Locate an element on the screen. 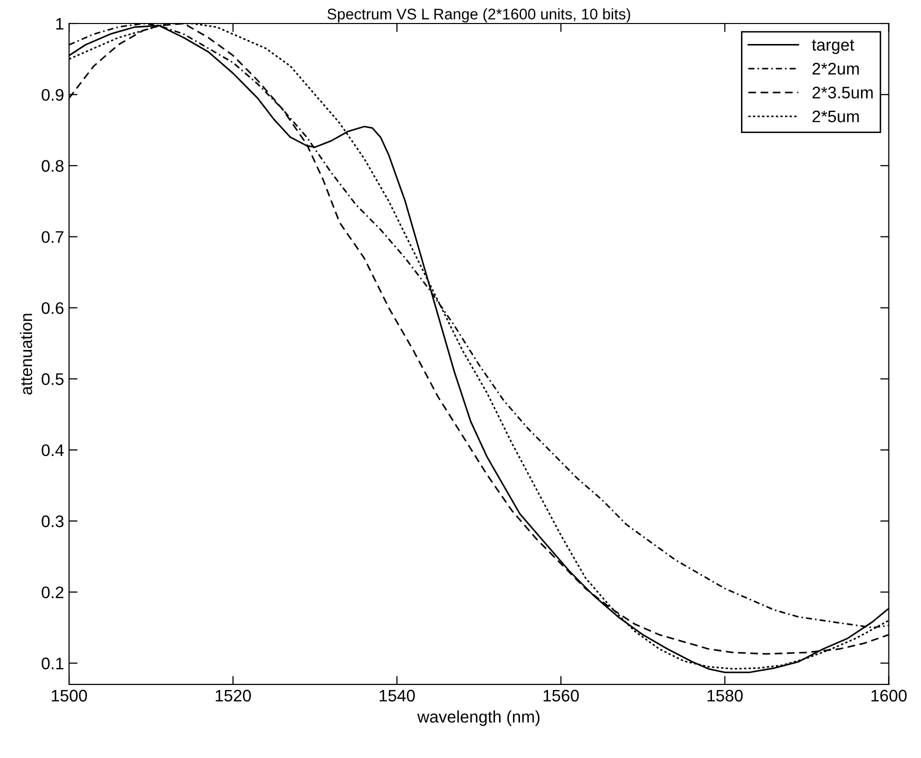 Image resolution: width=921 pixels, height=758 pixels. y-tick-label: 0.8 is located at coordinates (53, 166).